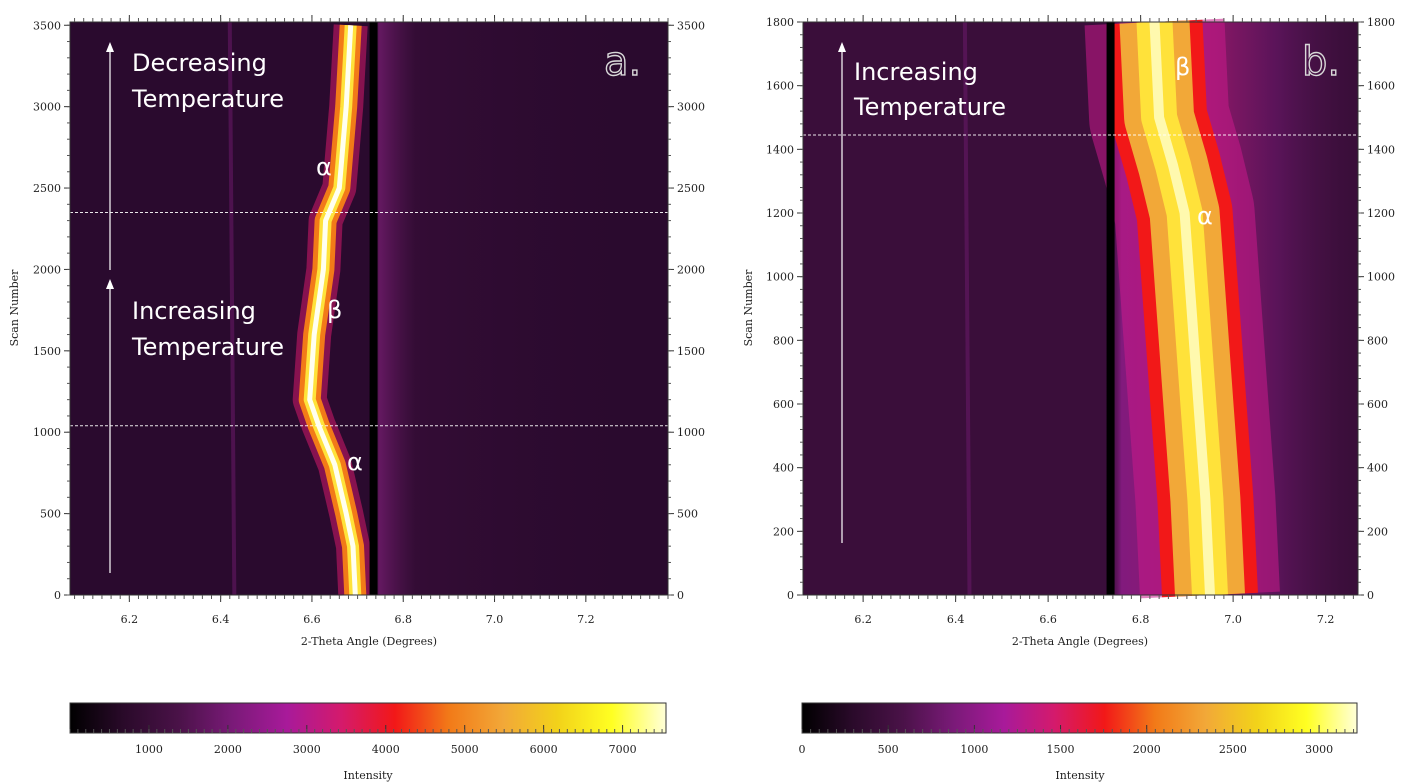  I want to click on panel-a-y-axis-label: Scan Number, so click(14, 308).